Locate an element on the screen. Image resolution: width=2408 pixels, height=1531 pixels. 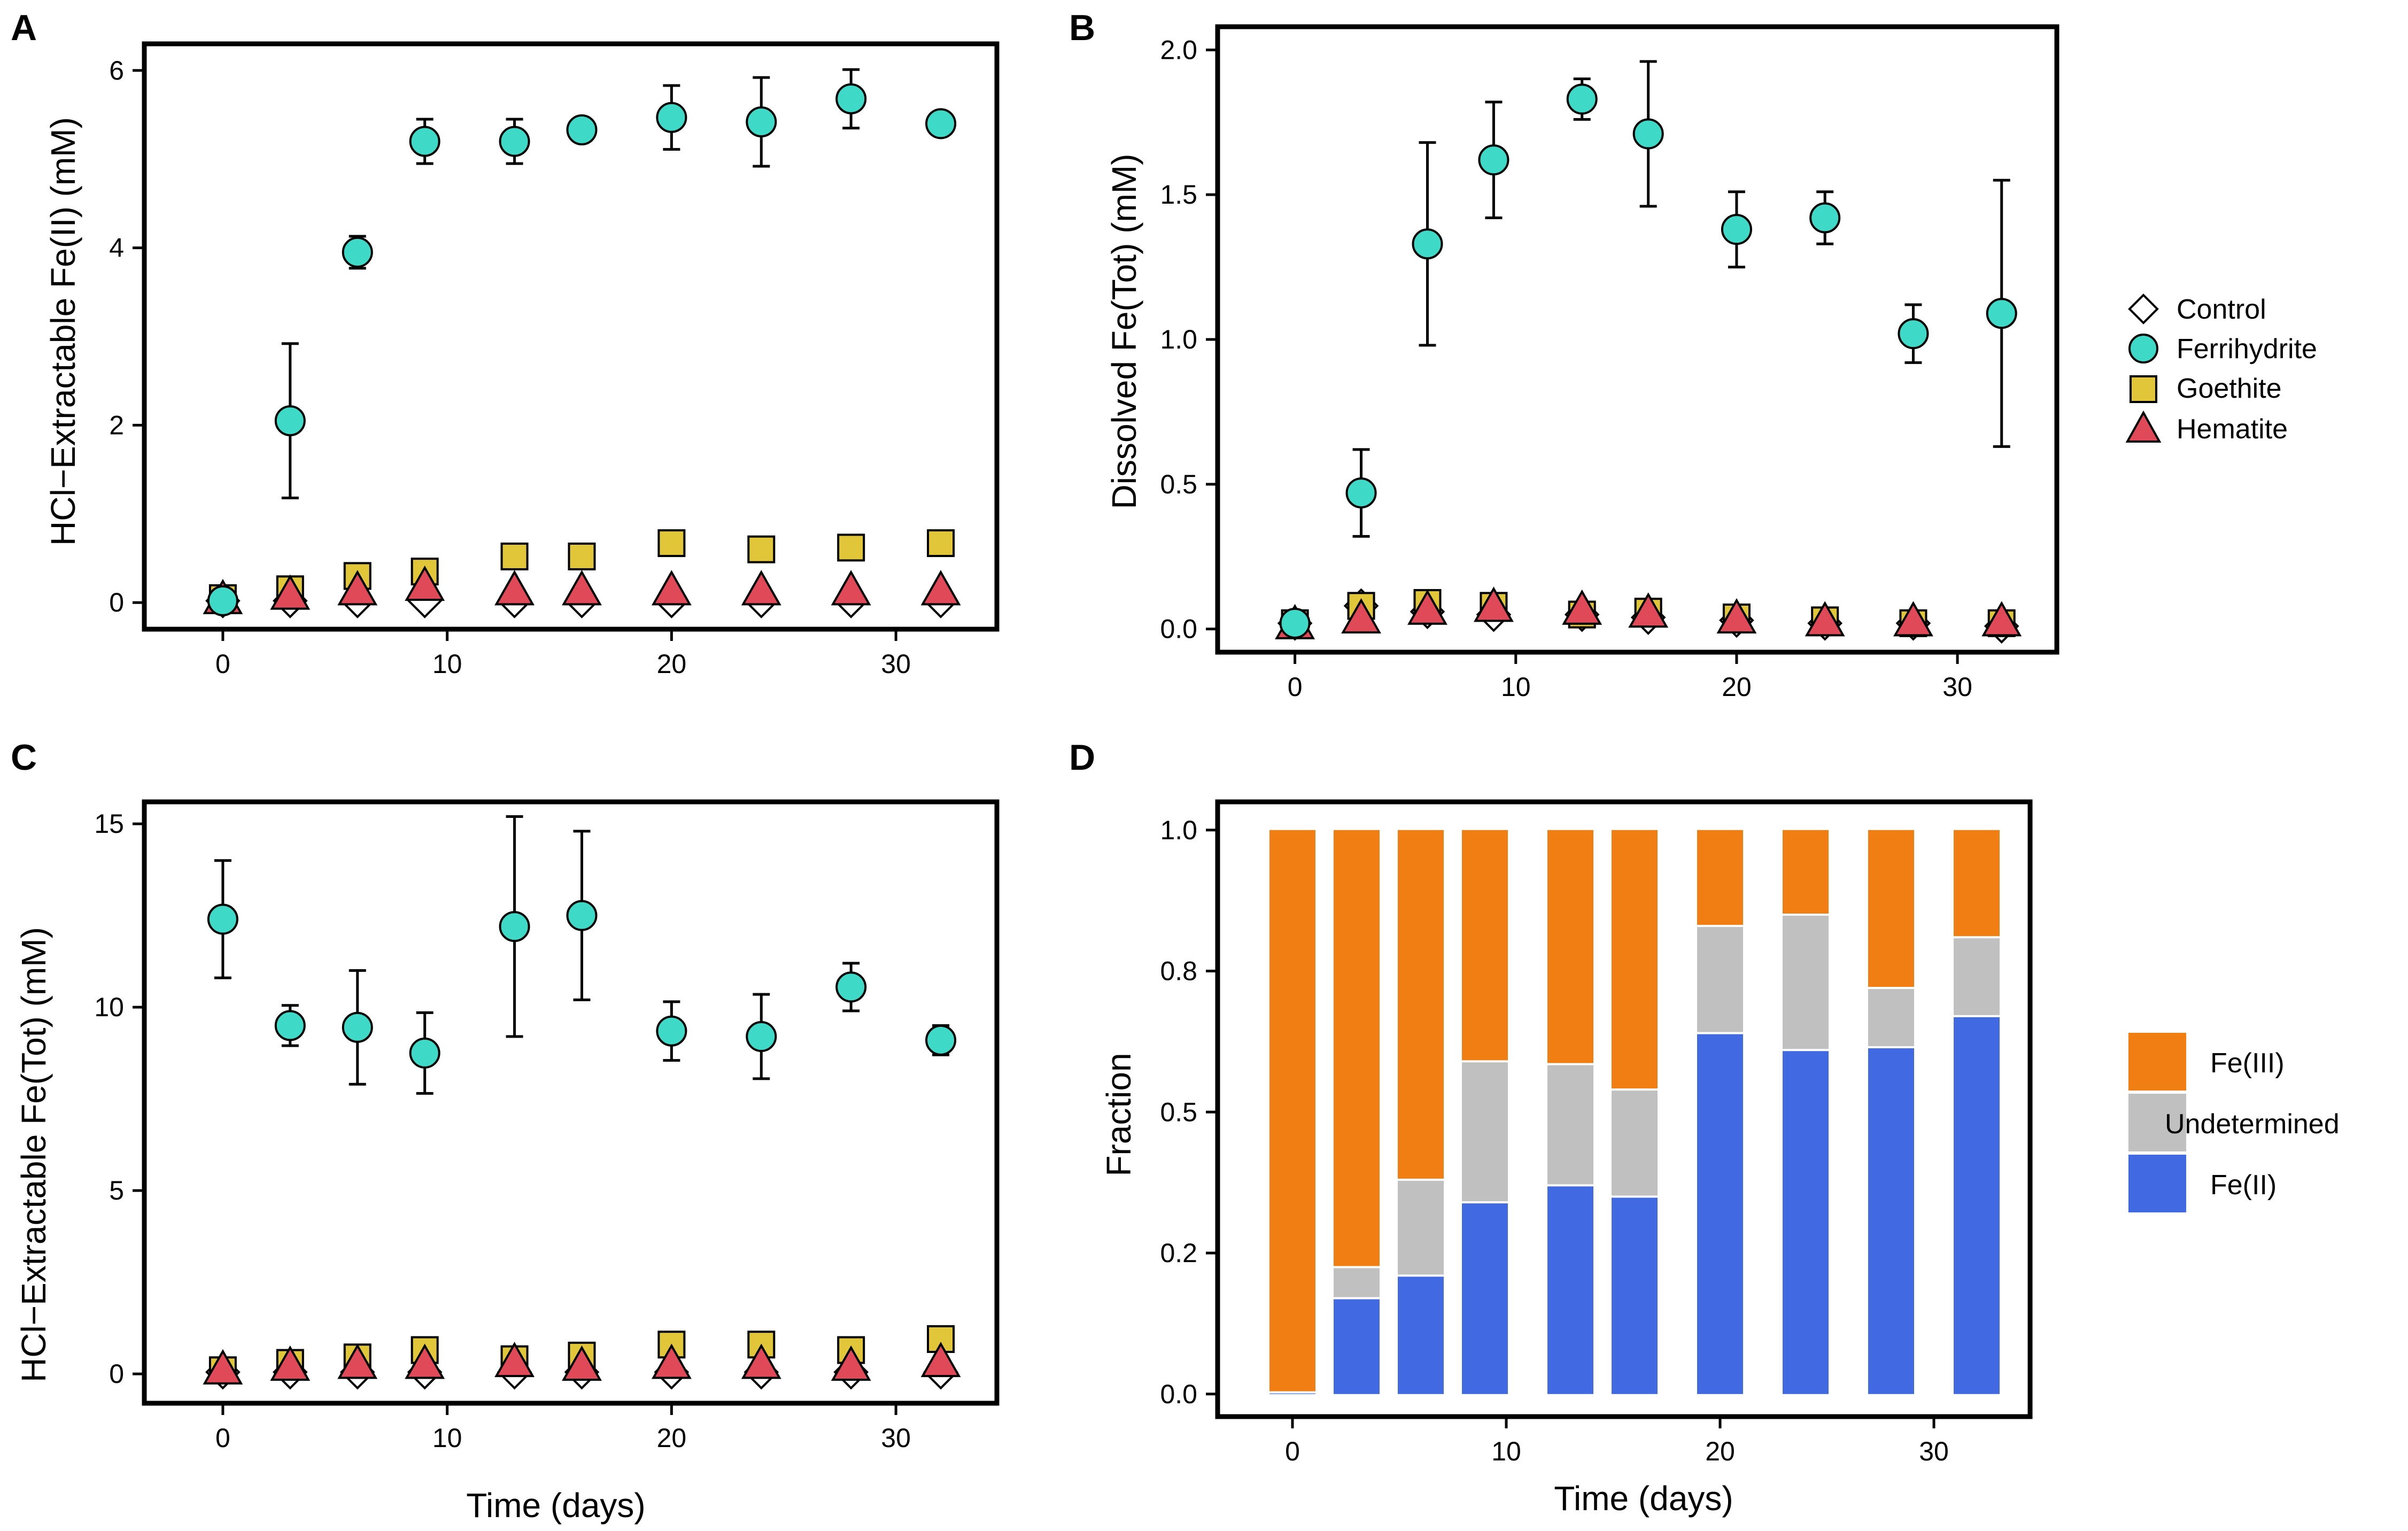
xtick-label-b: 0 is located at coordinates (1295, 687).